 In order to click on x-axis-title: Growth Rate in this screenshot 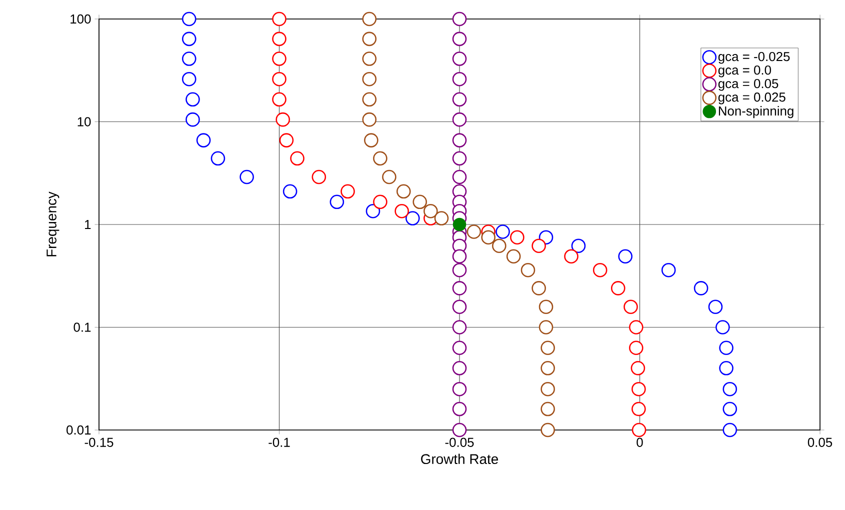, I will do `click(459, 459)`.